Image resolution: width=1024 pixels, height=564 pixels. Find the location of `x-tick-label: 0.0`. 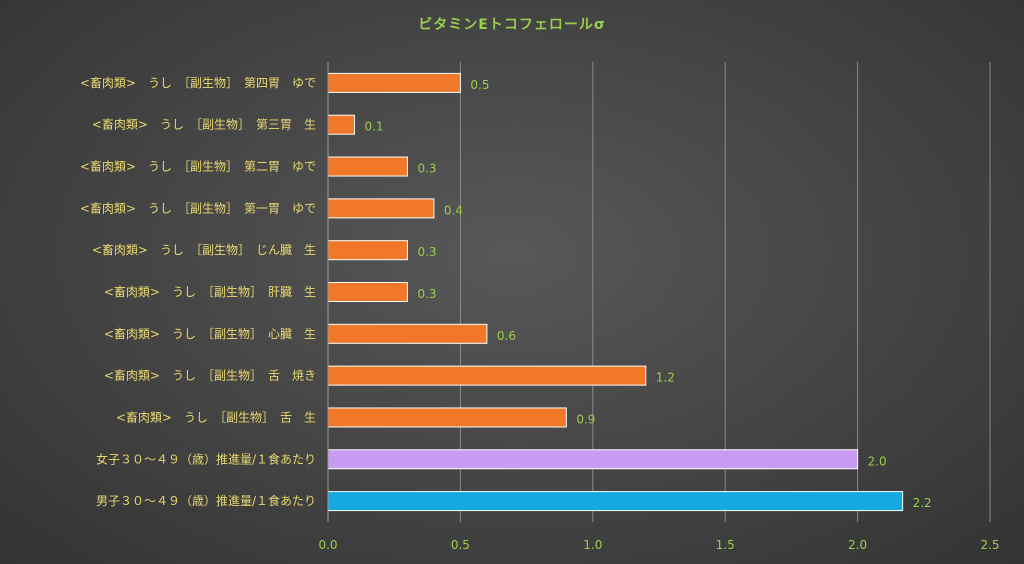

x-tick-label: 0.0 is located at coordinates (327, 545).